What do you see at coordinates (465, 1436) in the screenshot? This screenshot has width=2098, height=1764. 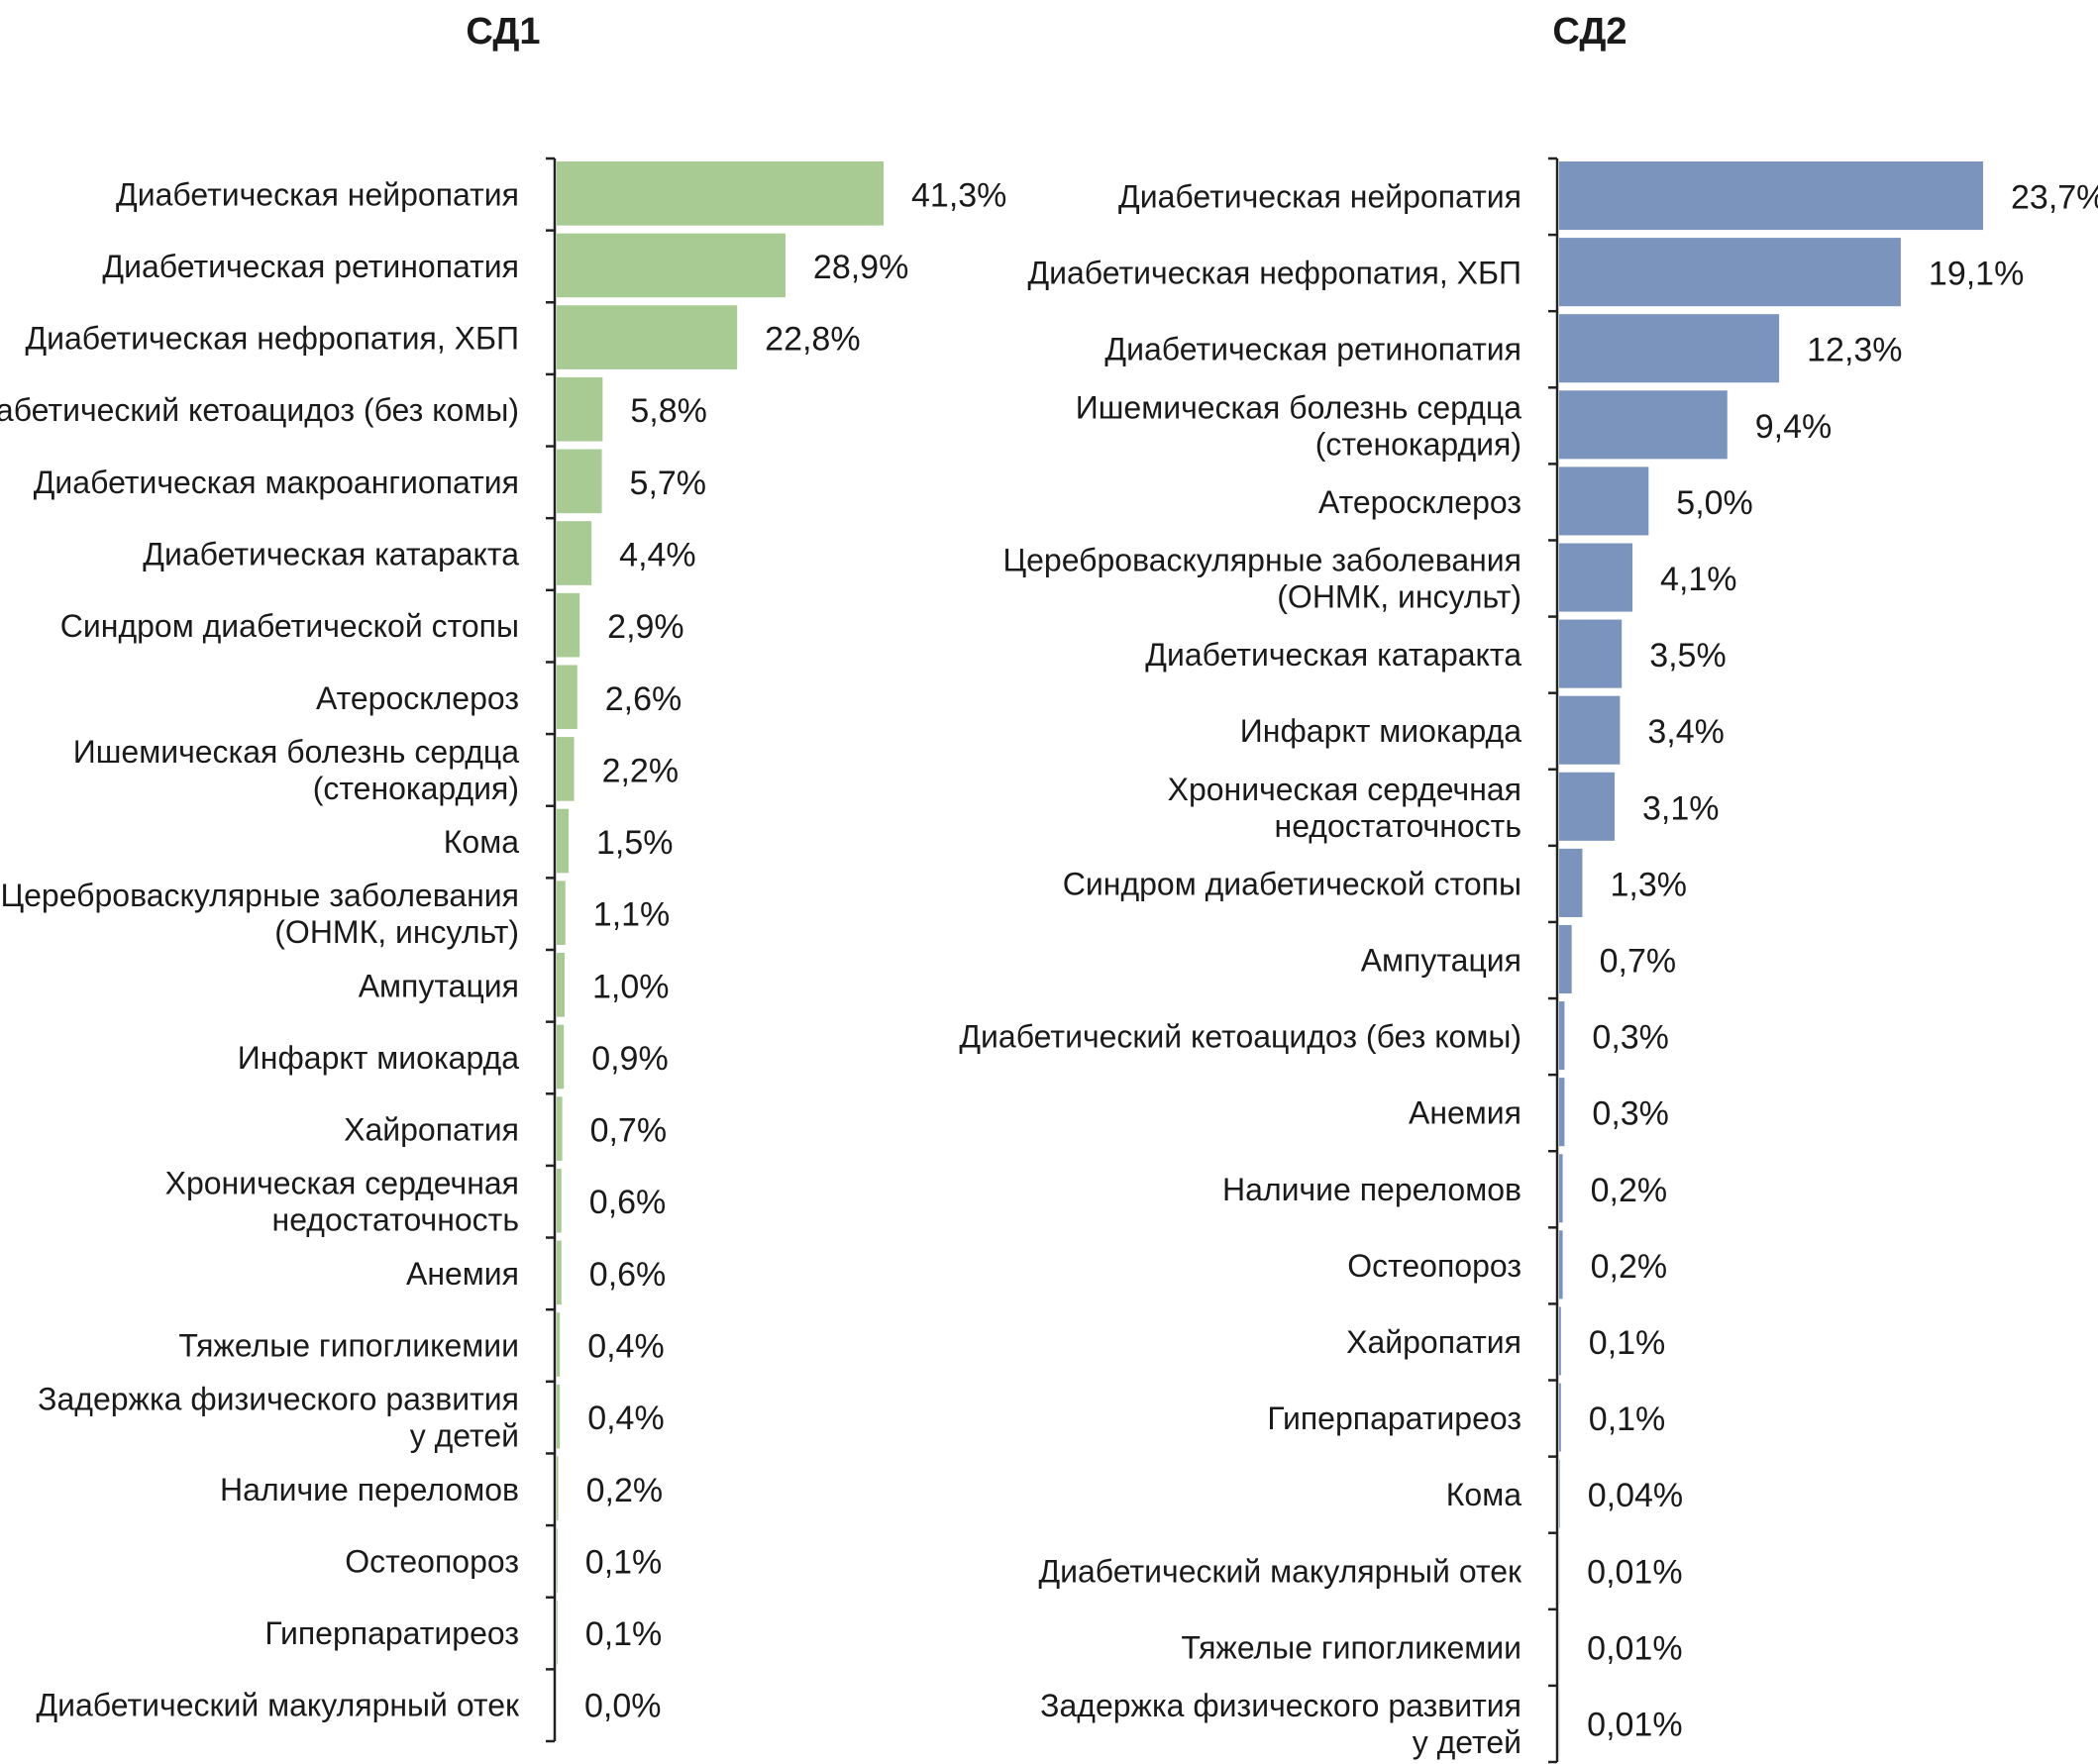 I see `category-label: у детей` at bounding box center [465, 1436].